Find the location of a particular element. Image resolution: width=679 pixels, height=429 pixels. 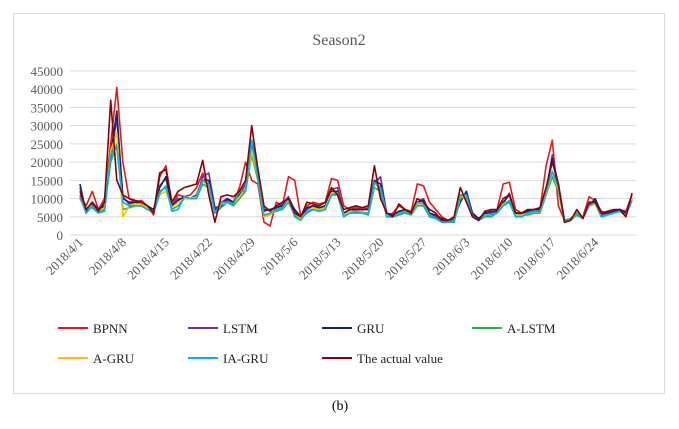

legend-label: LSTM is located at coordinates (240, 328).